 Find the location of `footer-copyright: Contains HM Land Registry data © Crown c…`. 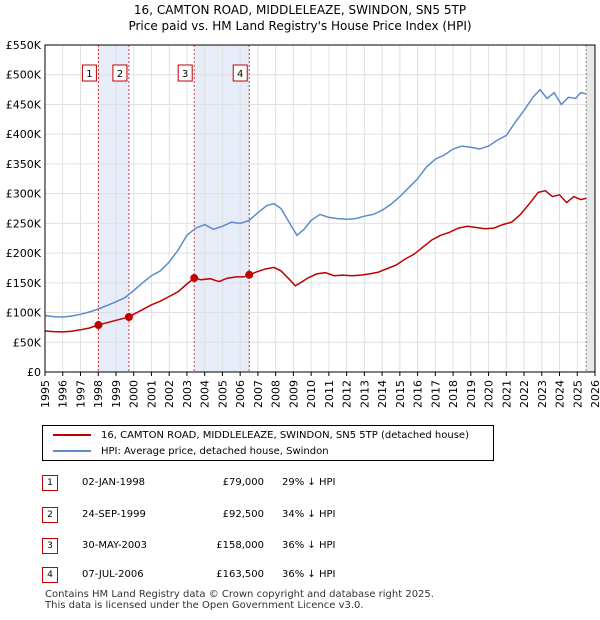

footer-copyright: Contains HM Land Registry data © Crown c… is located at coordinates (239, 594).